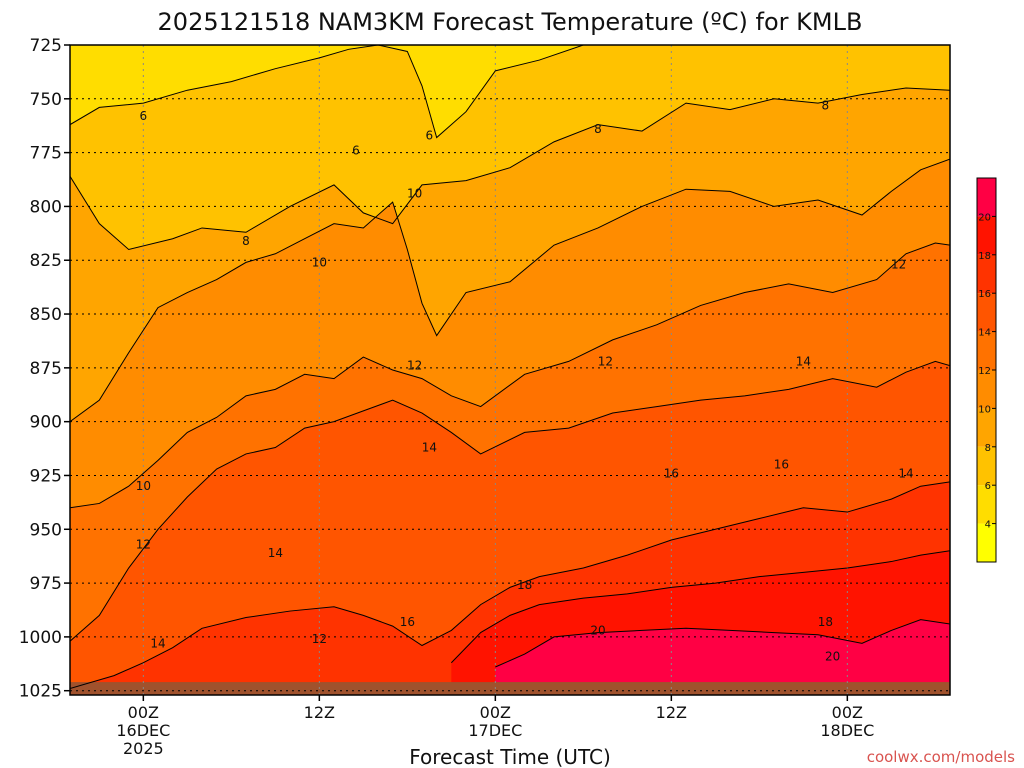 The image size is (1024, 768). I want to click on y-tick-label: 1025, so click(40, 692).